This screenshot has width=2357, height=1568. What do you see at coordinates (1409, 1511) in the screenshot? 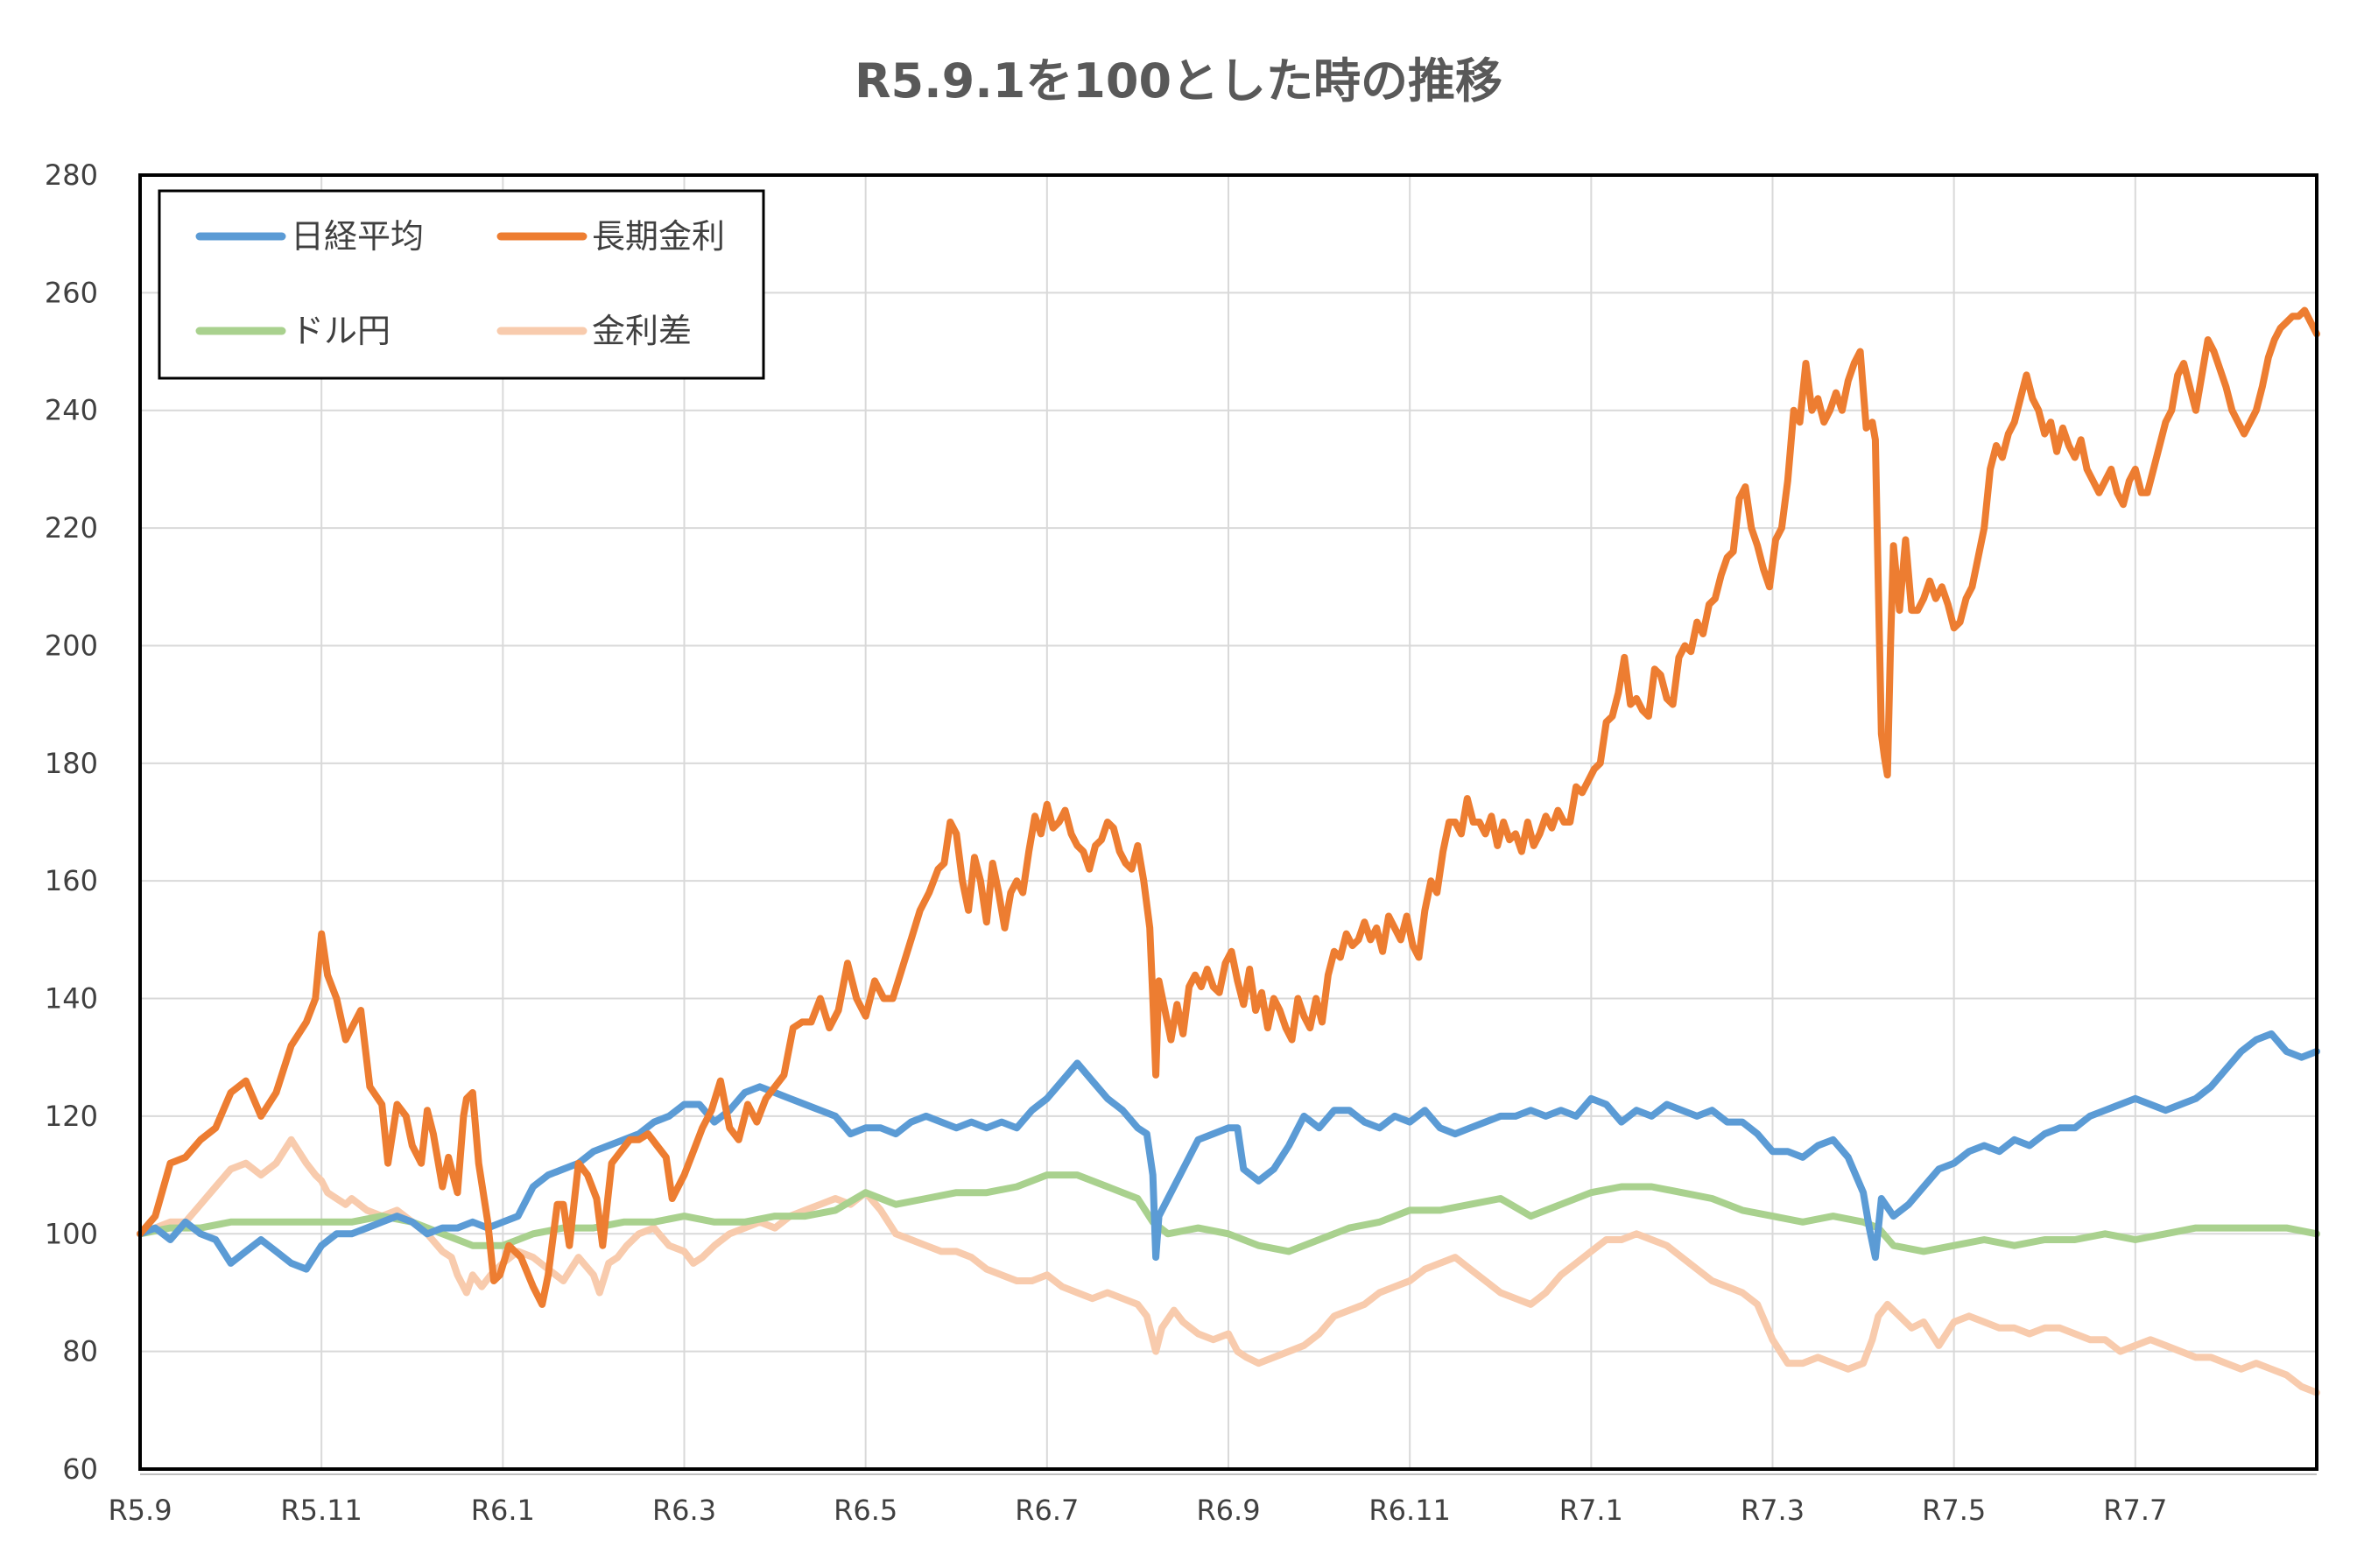
I see `x-tick-label-7: R6.11` at bounding box center [1409, 1511].